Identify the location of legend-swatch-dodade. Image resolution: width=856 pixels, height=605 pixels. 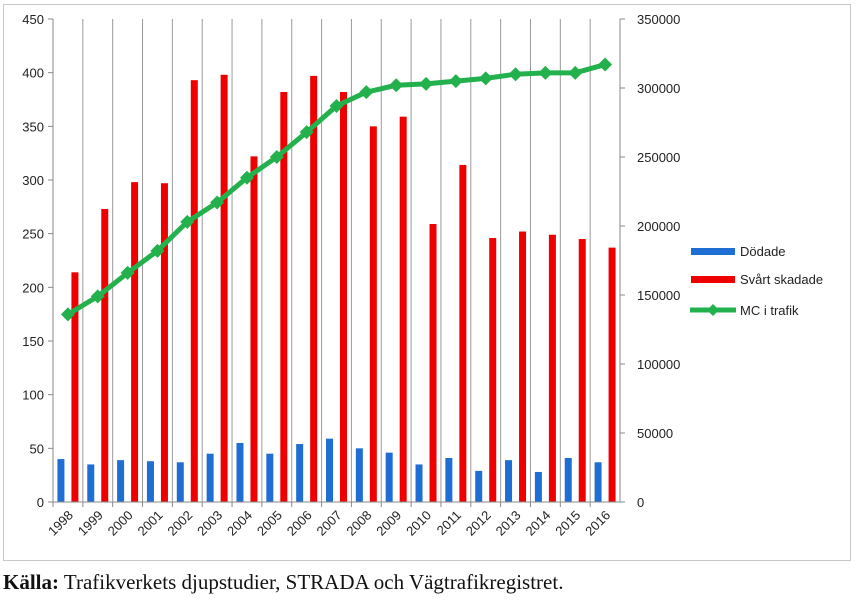
(713, 251).